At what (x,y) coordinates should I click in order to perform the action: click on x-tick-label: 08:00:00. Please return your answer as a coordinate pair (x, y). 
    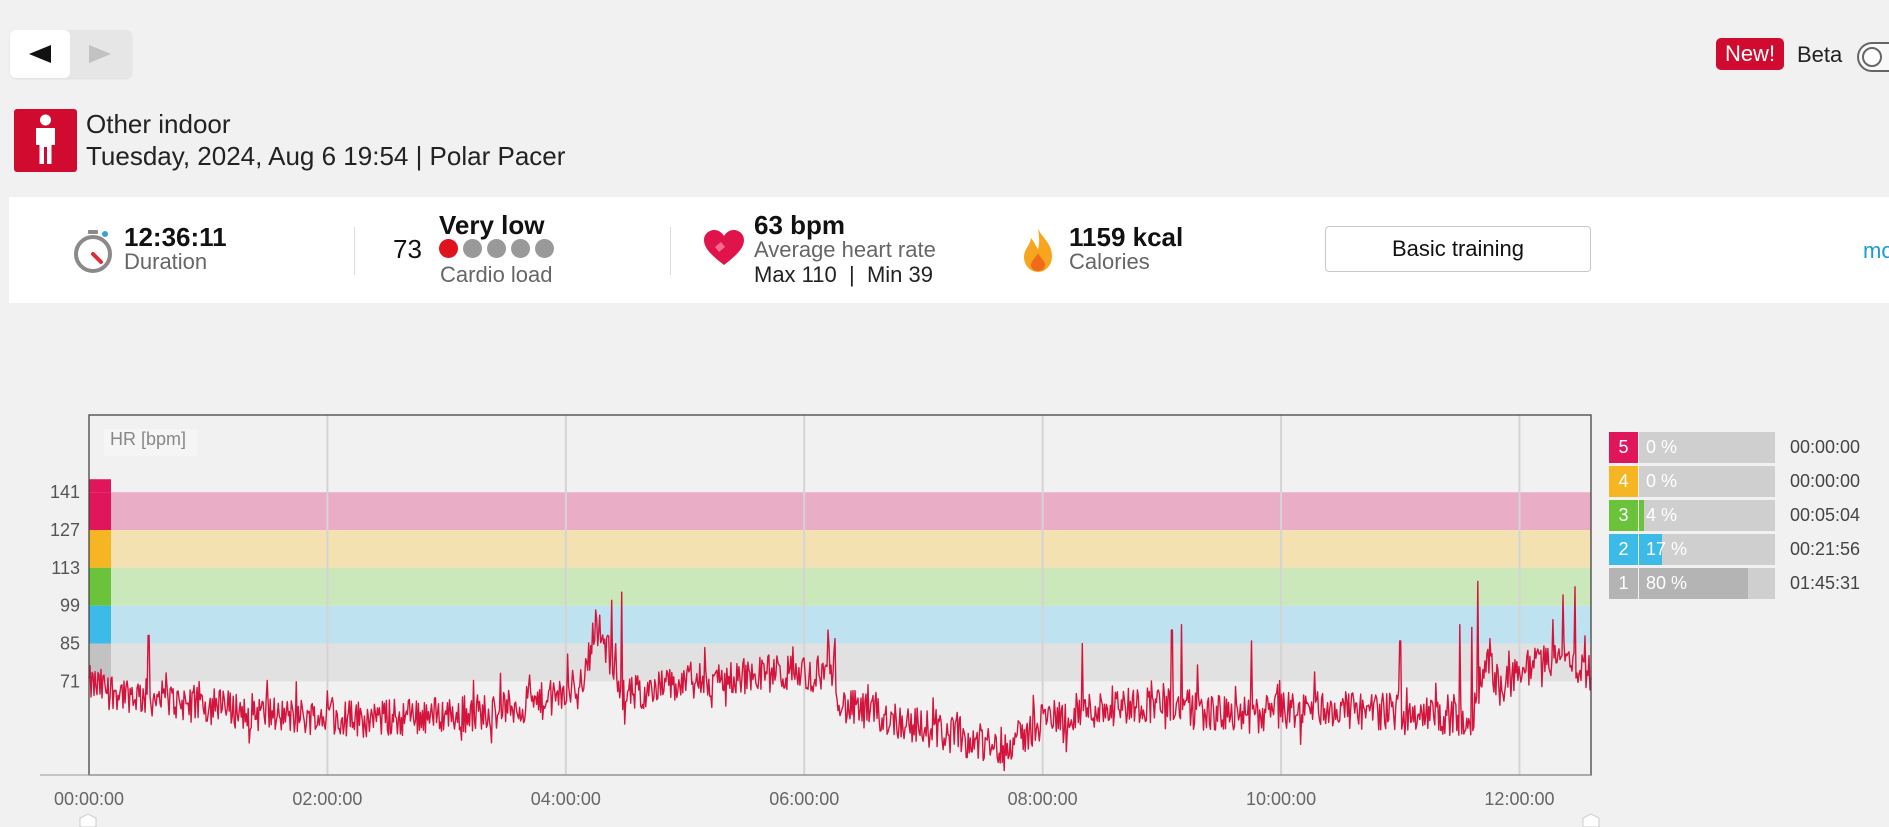
    Looking at the image, I should click on (1043, 799).